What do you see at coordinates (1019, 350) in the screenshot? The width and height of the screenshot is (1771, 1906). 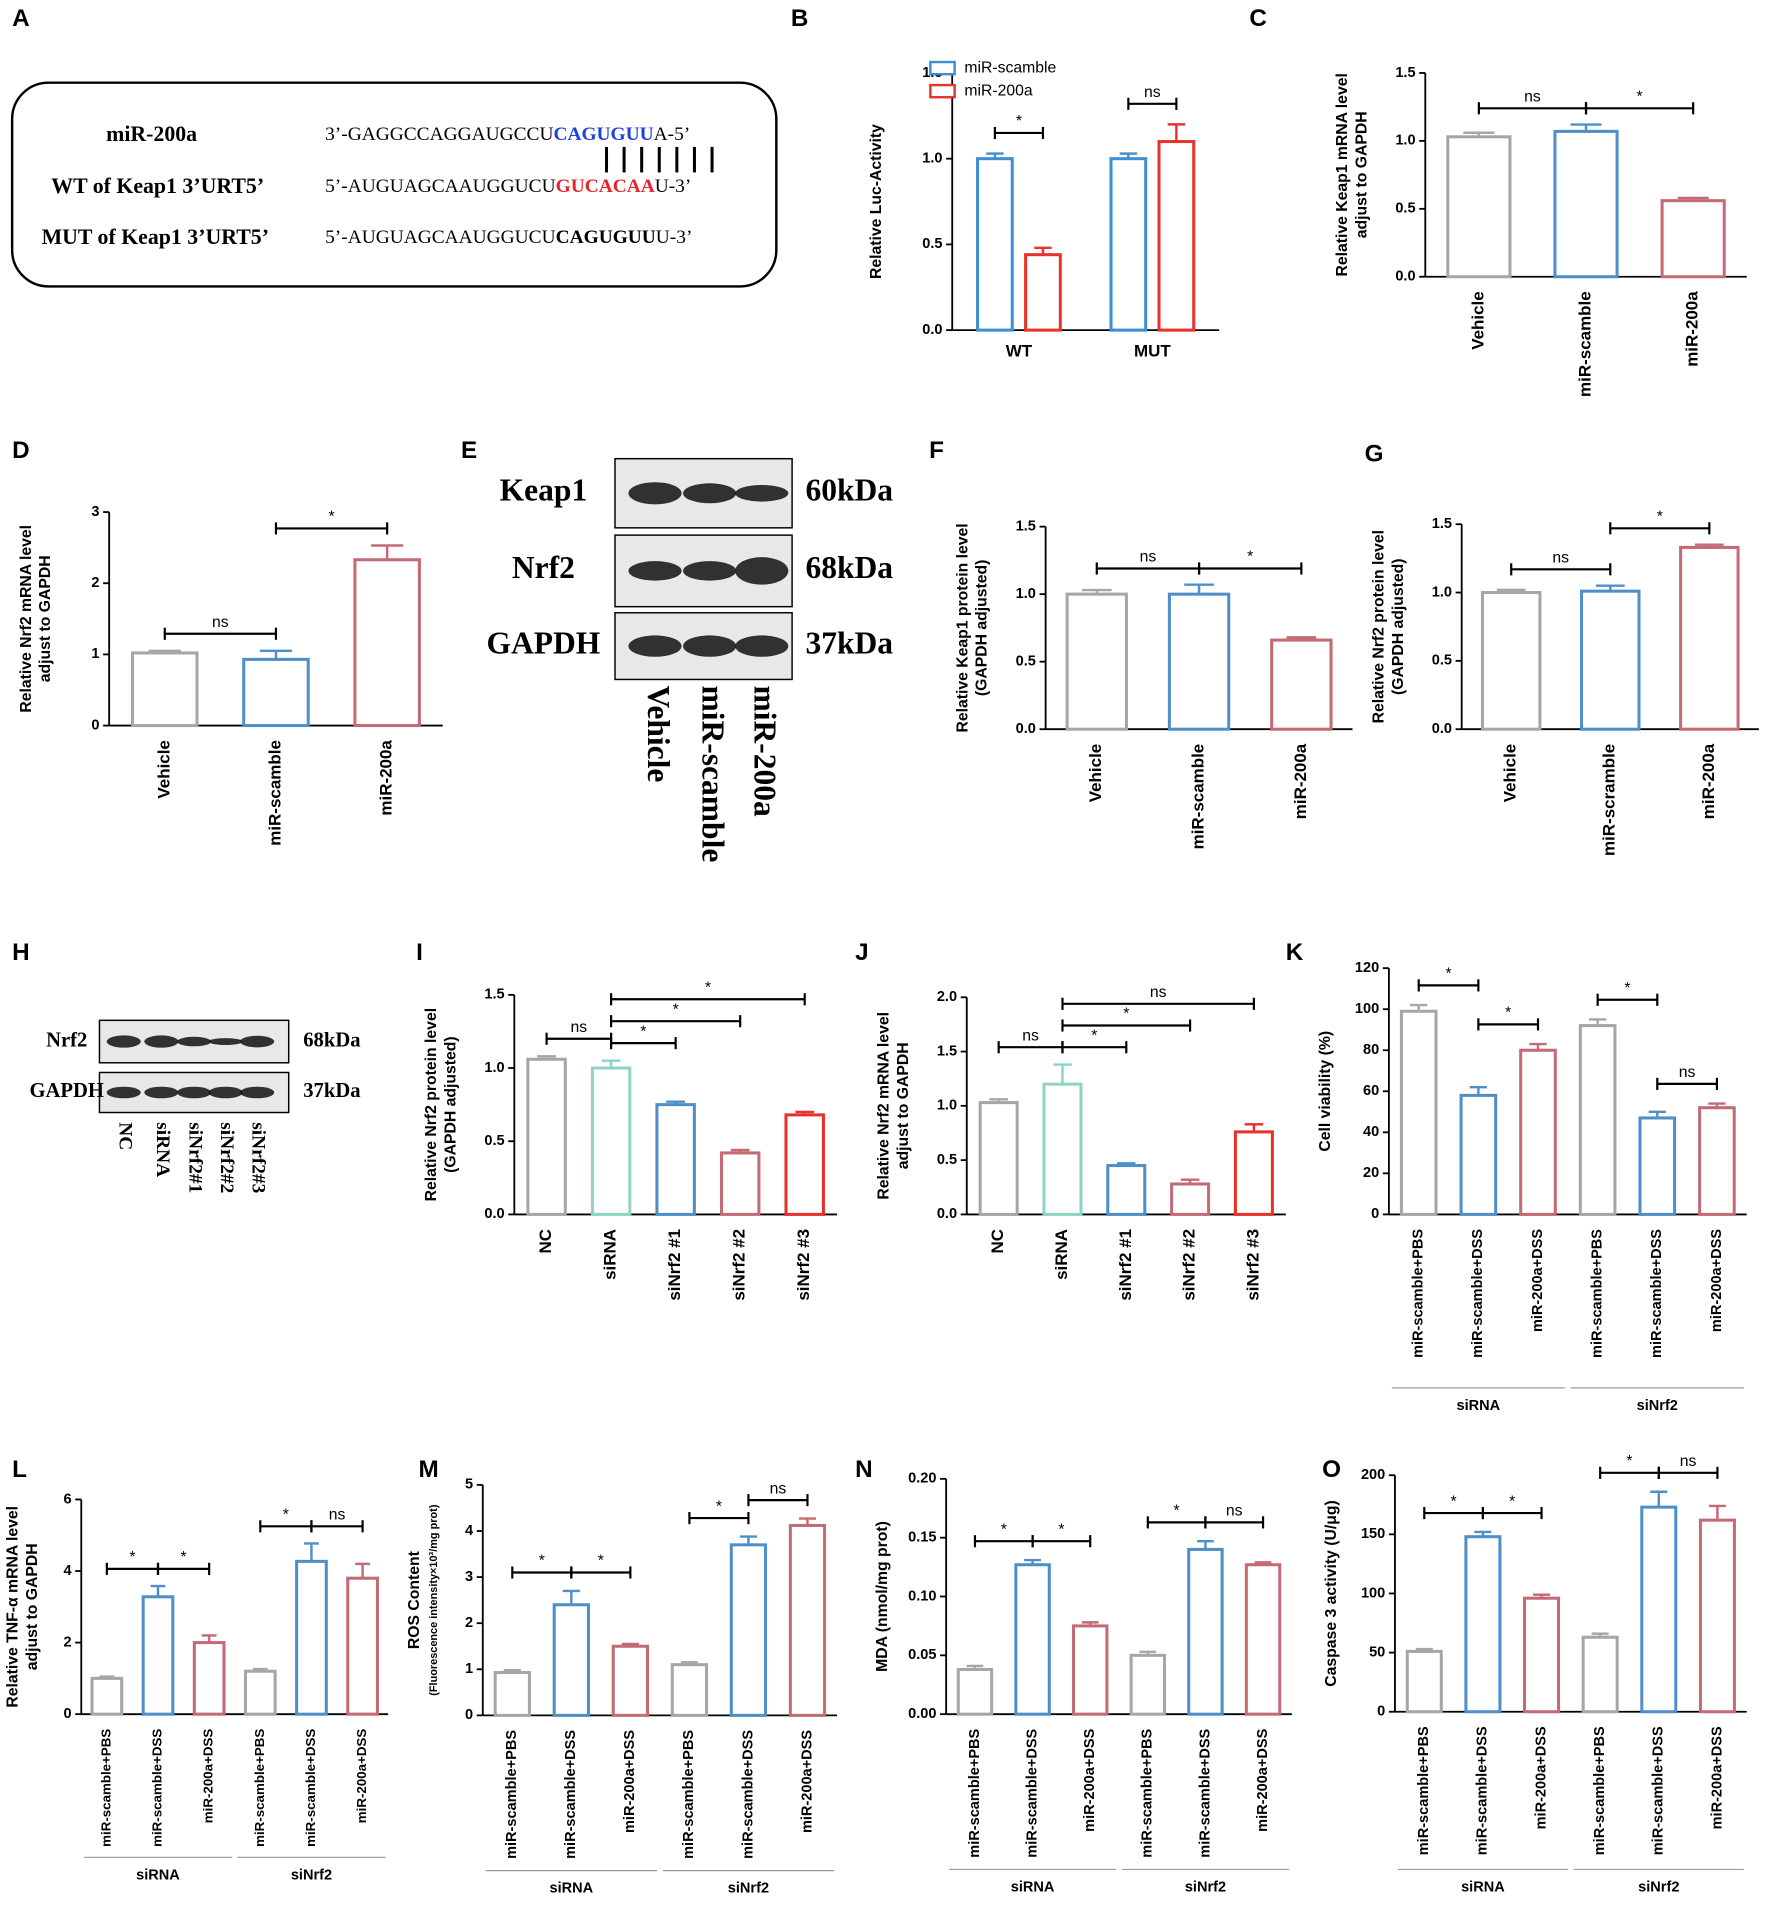 I see `x-tick-label: WT` at bounding box center [1019, 350].